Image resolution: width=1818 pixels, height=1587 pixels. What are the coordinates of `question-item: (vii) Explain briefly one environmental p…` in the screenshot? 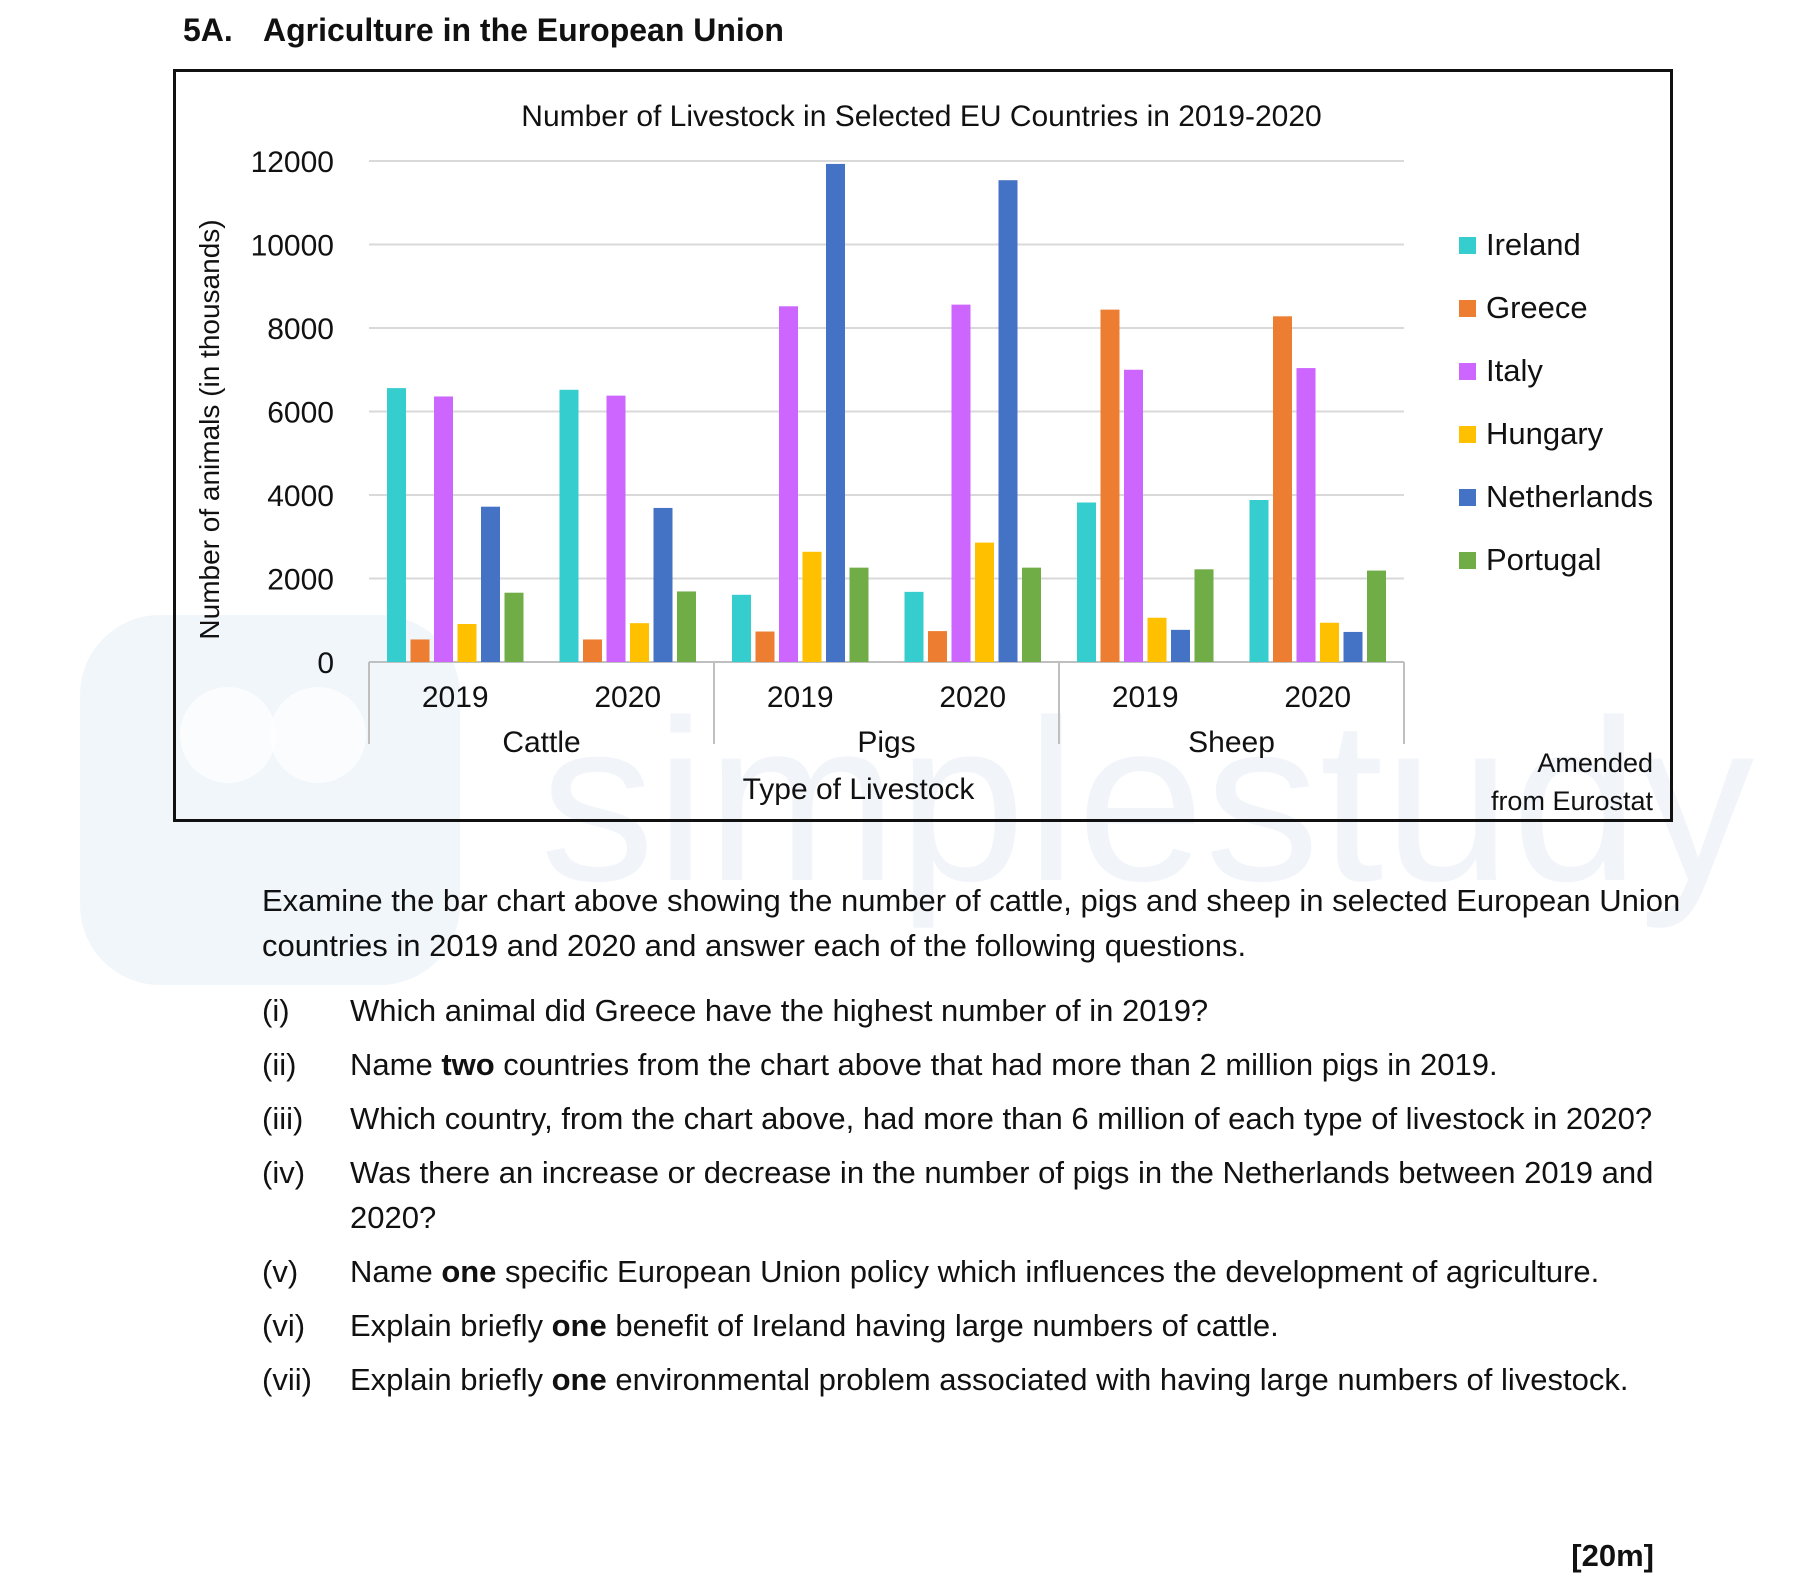 It's located at (972, 1379).